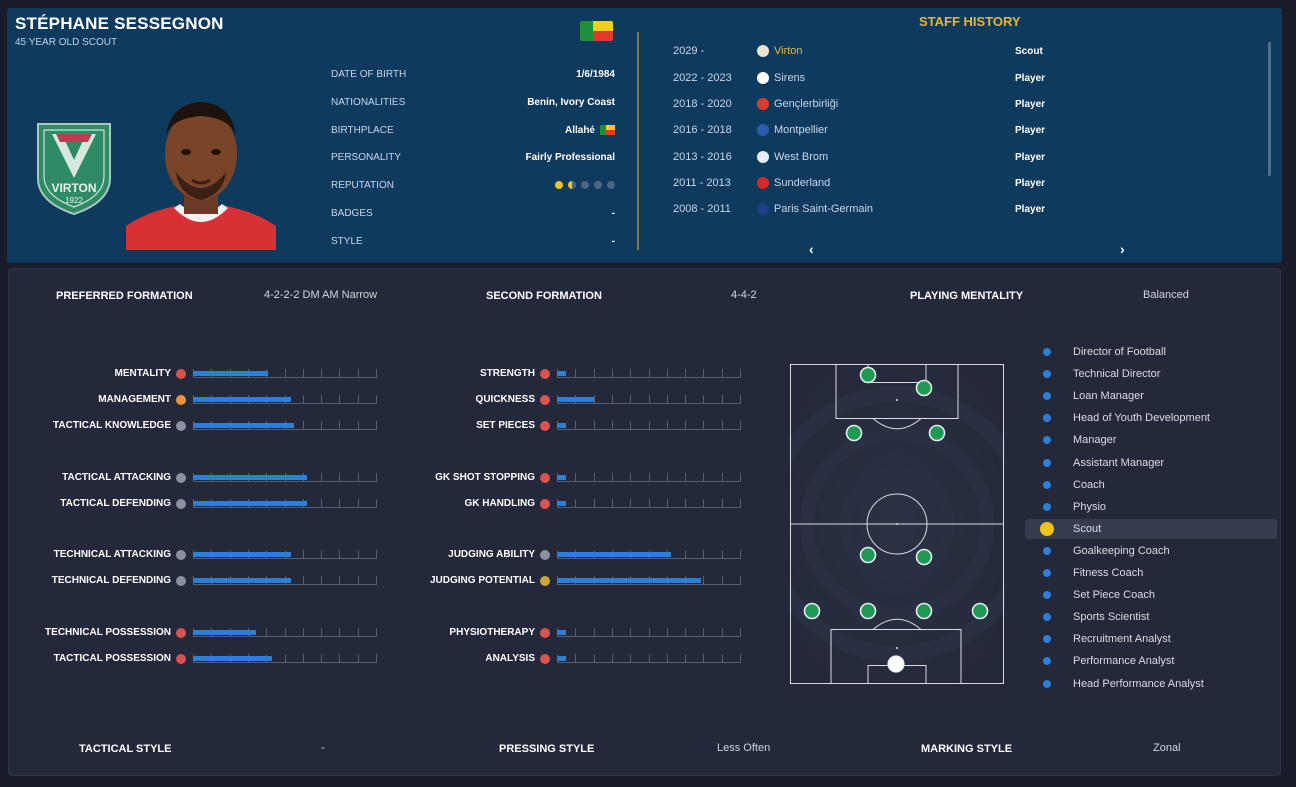 This screenshot has width=1296, height=787. What do you see at coordinates (967, 749) in the screenshot?
I see `marking-style-label: MARKING STYLE` at bounding box center [967, 749].